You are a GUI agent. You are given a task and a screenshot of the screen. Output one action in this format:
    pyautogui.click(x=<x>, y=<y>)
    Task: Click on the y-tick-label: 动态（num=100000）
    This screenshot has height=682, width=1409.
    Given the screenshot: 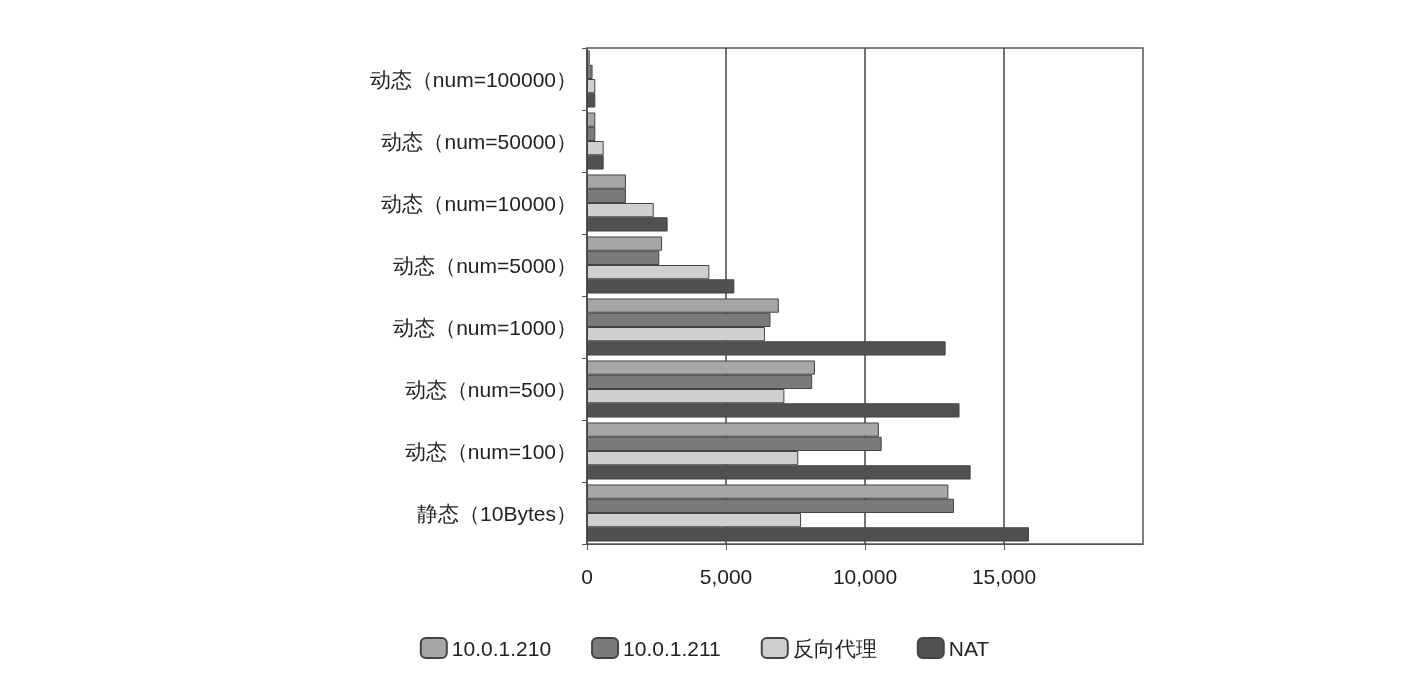 What is the action you would take?
    pyautogui.click(x=473, y=79)
    